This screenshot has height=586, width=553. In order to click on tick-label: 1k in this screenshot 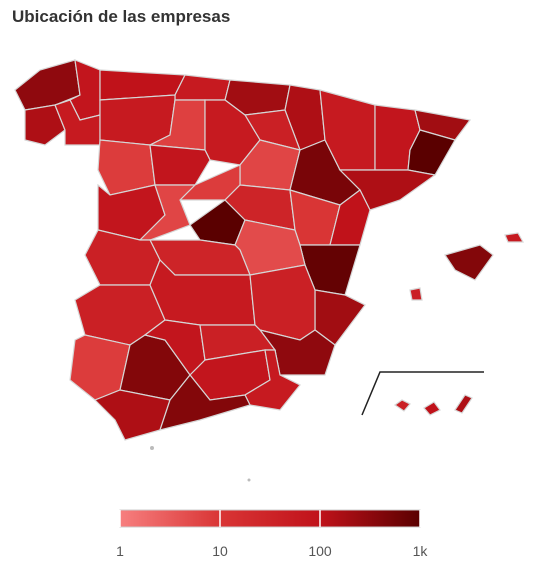, I will do `click(421, 551)`.